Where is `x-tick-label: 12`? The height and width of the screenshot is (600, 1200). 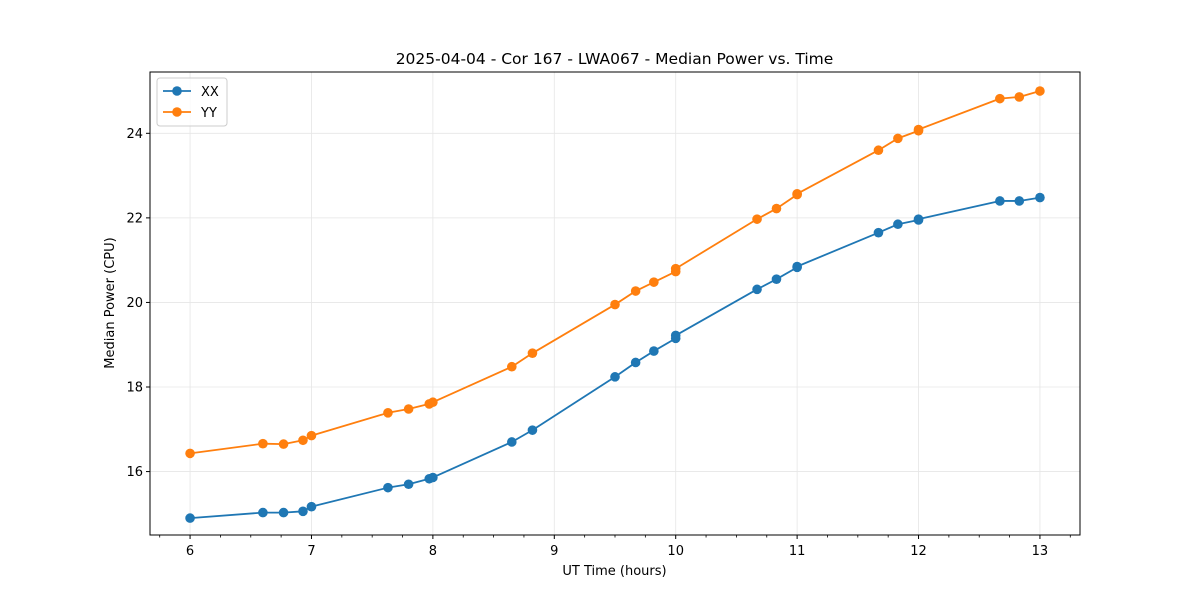
x-tick-label: 12 is located at coordinates (918, 551).